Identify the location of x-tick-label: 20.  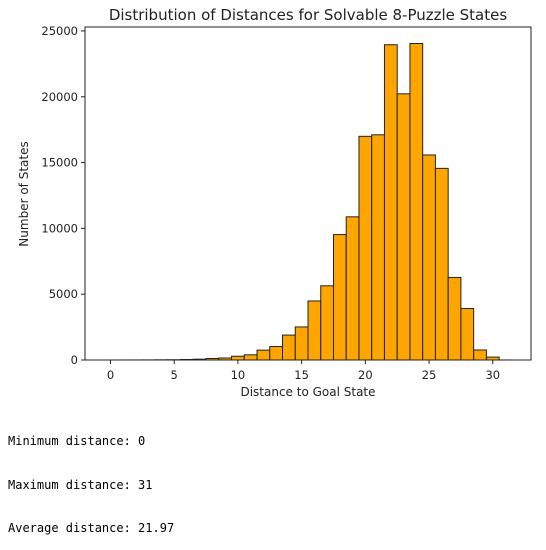
(365, 375).